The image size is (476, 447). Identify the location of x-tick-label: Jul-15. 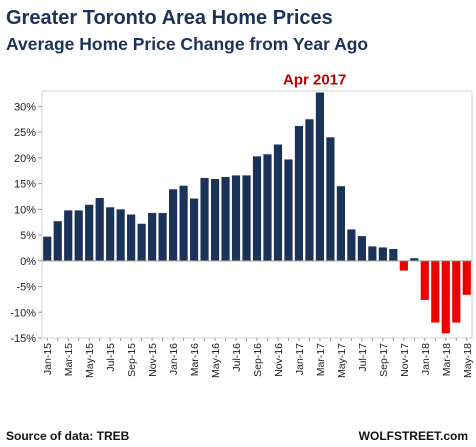
(111, 357).